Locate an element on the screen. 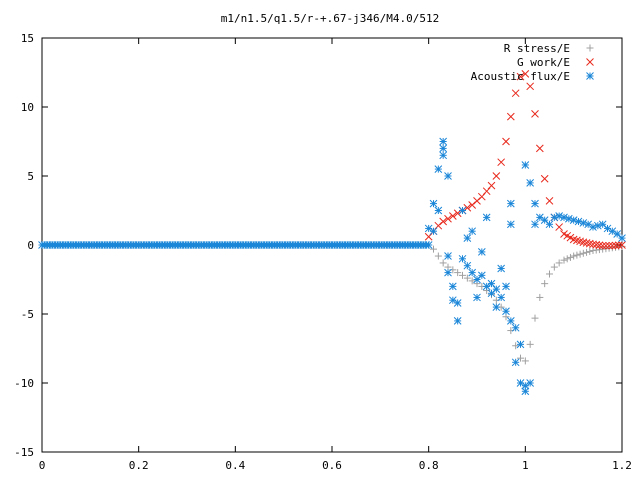 This screenshot has height=480, width=640. chart-title: m1/n1.5/q1.5/r-+.67-j346/M4.0/512 is located at coordinates (330, 18).